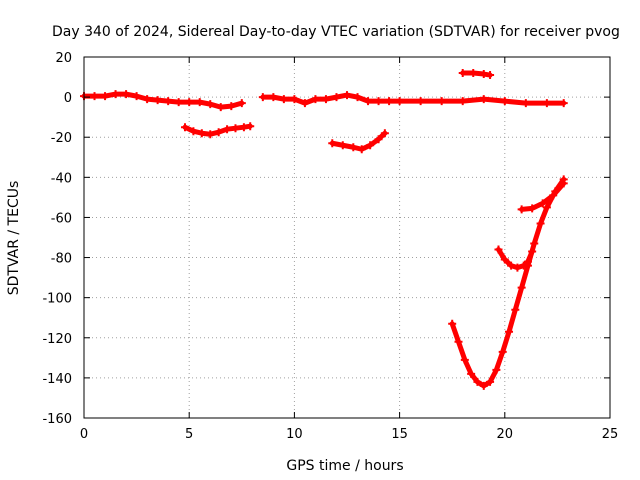 The image size is (640, 480). What do you see at coordinates (57, 299) in the screenshot?
I see `y-tick-label: -100` at bounding box center [57, 299].